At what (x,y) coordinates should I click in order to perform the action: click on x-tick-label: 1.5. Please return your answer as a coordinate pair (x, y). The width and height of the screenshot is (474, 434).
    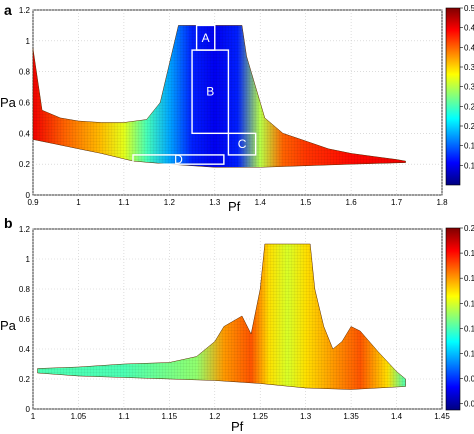
    Looking at the image, I should click on (306, 202).